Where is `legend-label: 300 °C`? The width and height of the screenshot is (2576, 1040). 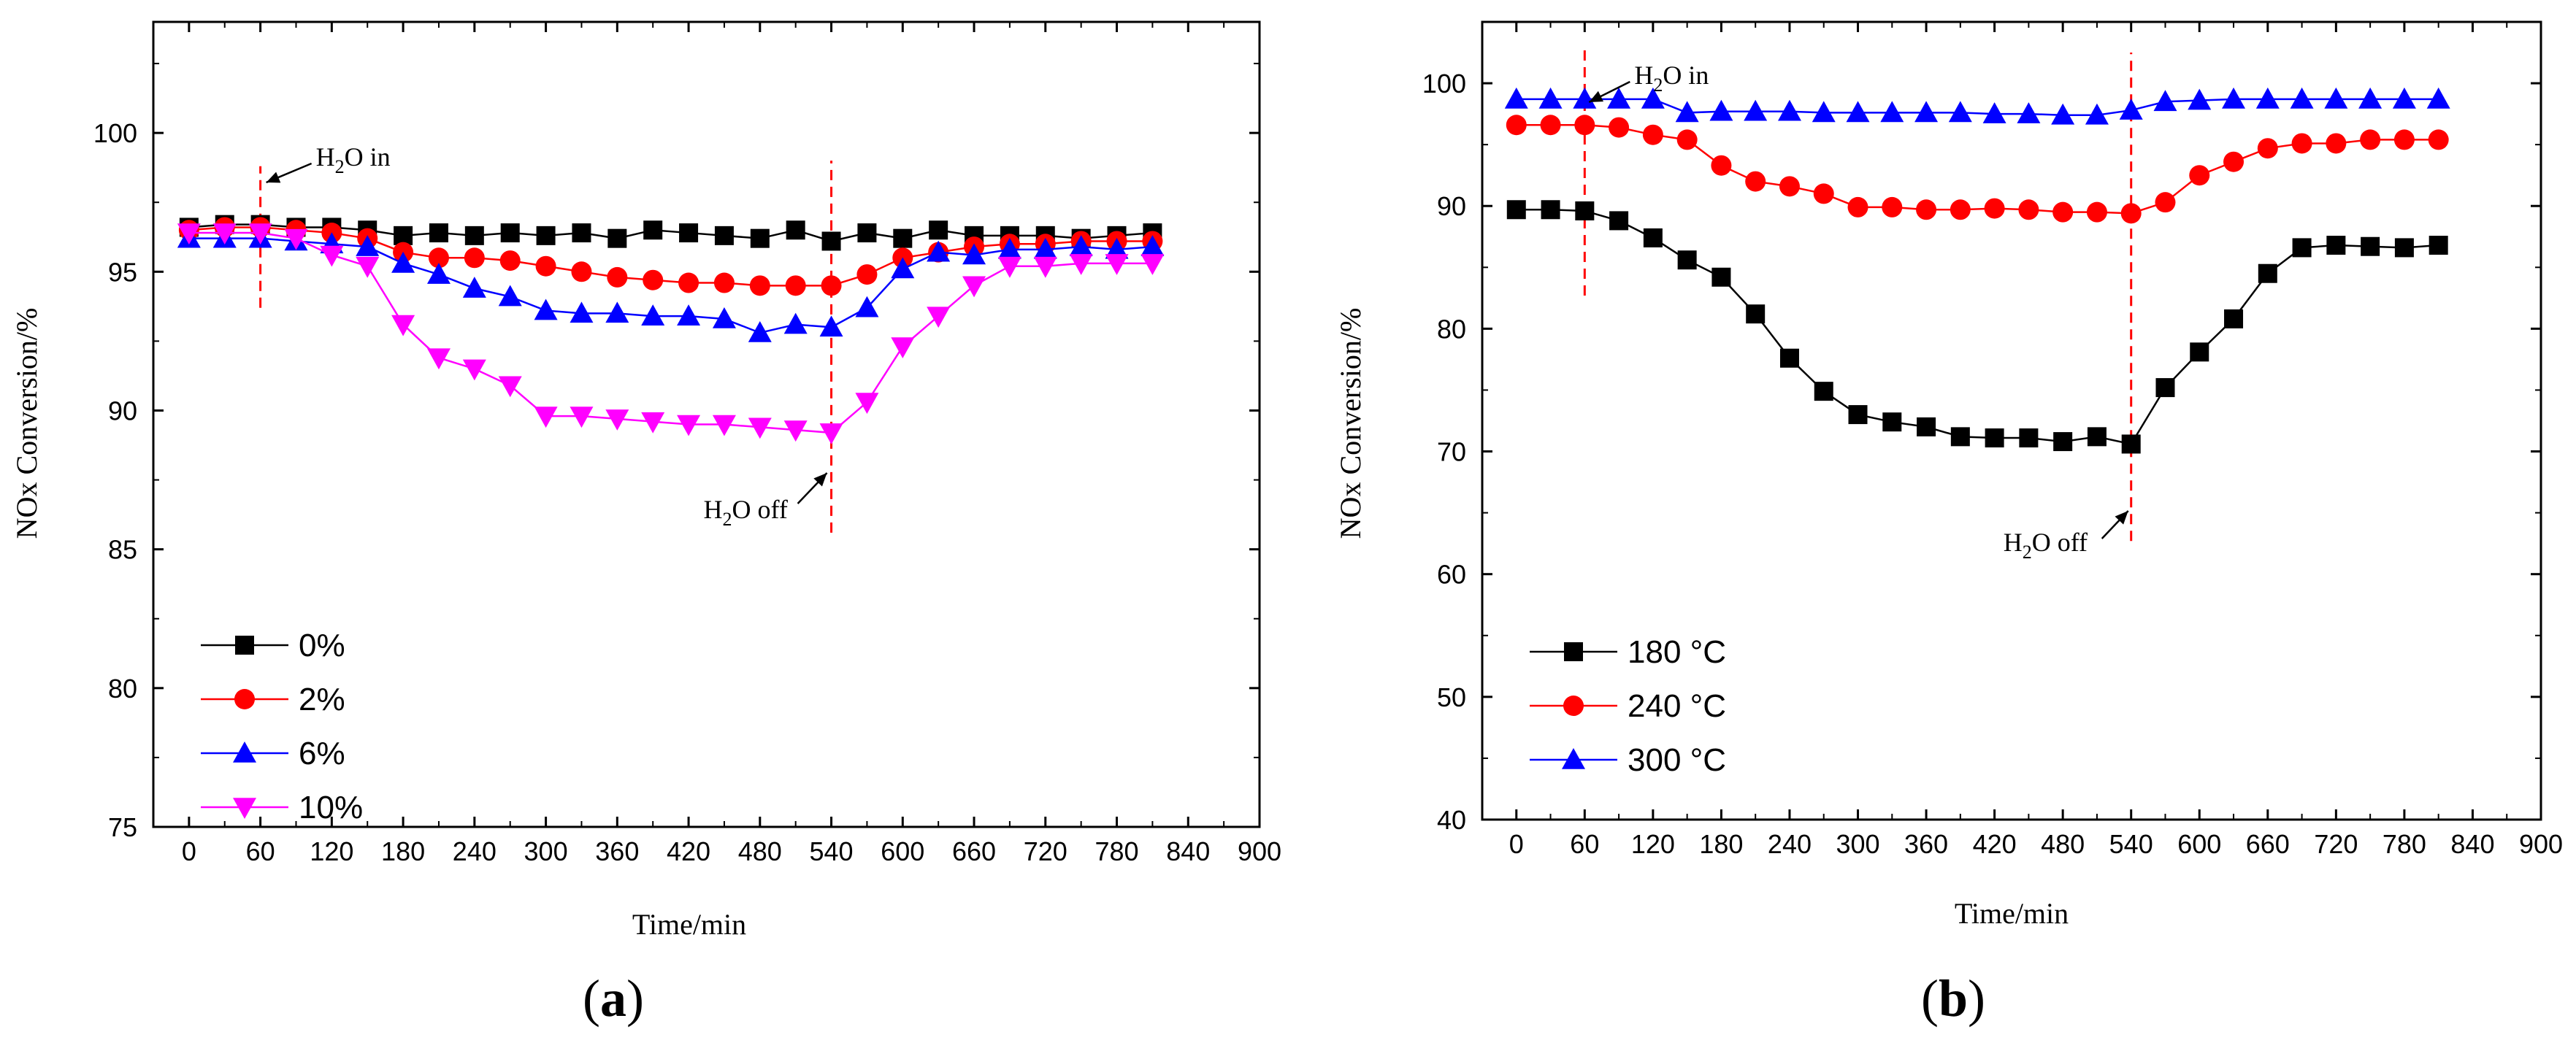 legend-label: 300 °C is located at coordinates (1677, 760).